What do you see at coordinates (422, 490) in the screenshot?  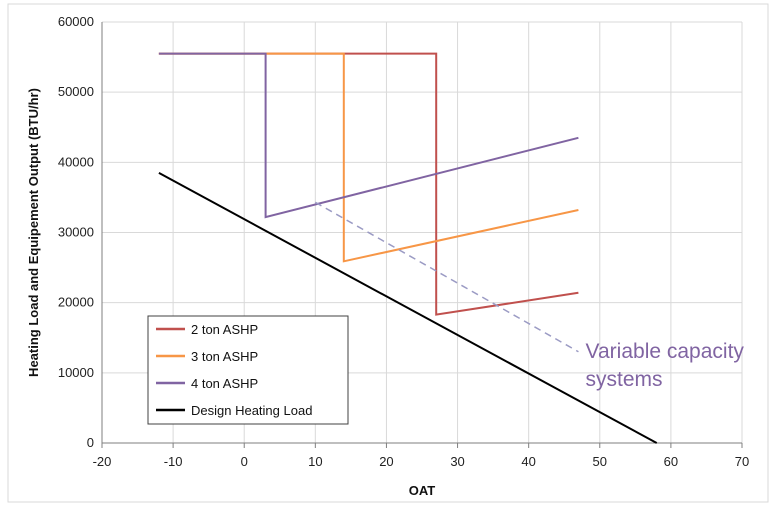 I see `x-axis-title: OAT` at bounding box center [422, 490].